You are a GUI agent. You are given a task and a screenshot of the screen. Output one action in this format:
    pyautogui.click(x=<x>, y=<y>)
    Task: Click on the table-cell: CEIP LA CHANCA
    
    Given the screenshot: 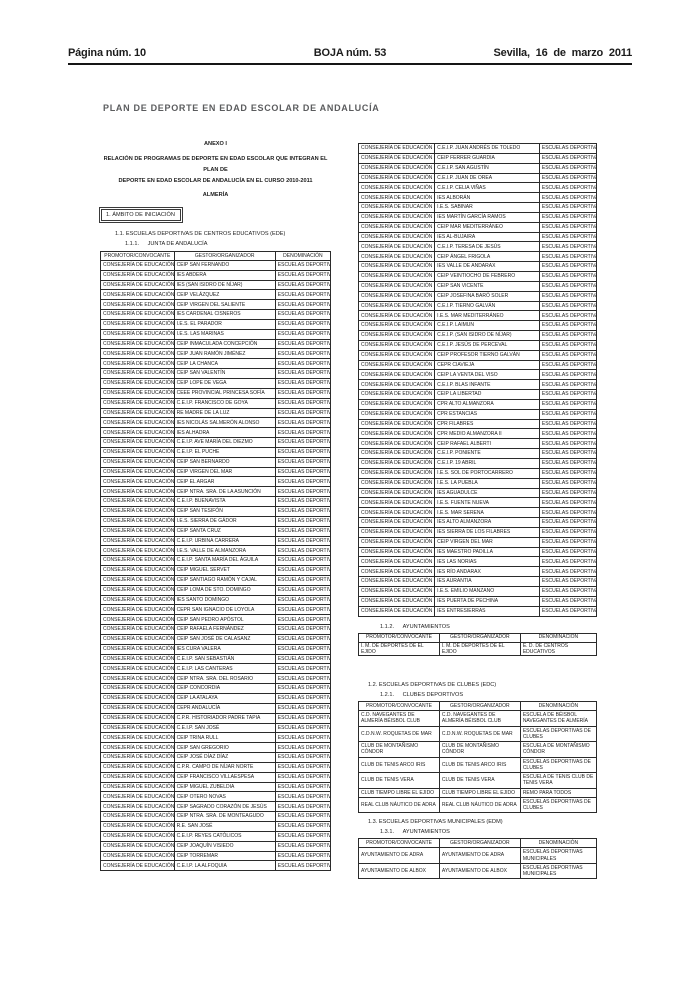 What is the action you would take?
    pyautogui.click(x=224, y=364)
    